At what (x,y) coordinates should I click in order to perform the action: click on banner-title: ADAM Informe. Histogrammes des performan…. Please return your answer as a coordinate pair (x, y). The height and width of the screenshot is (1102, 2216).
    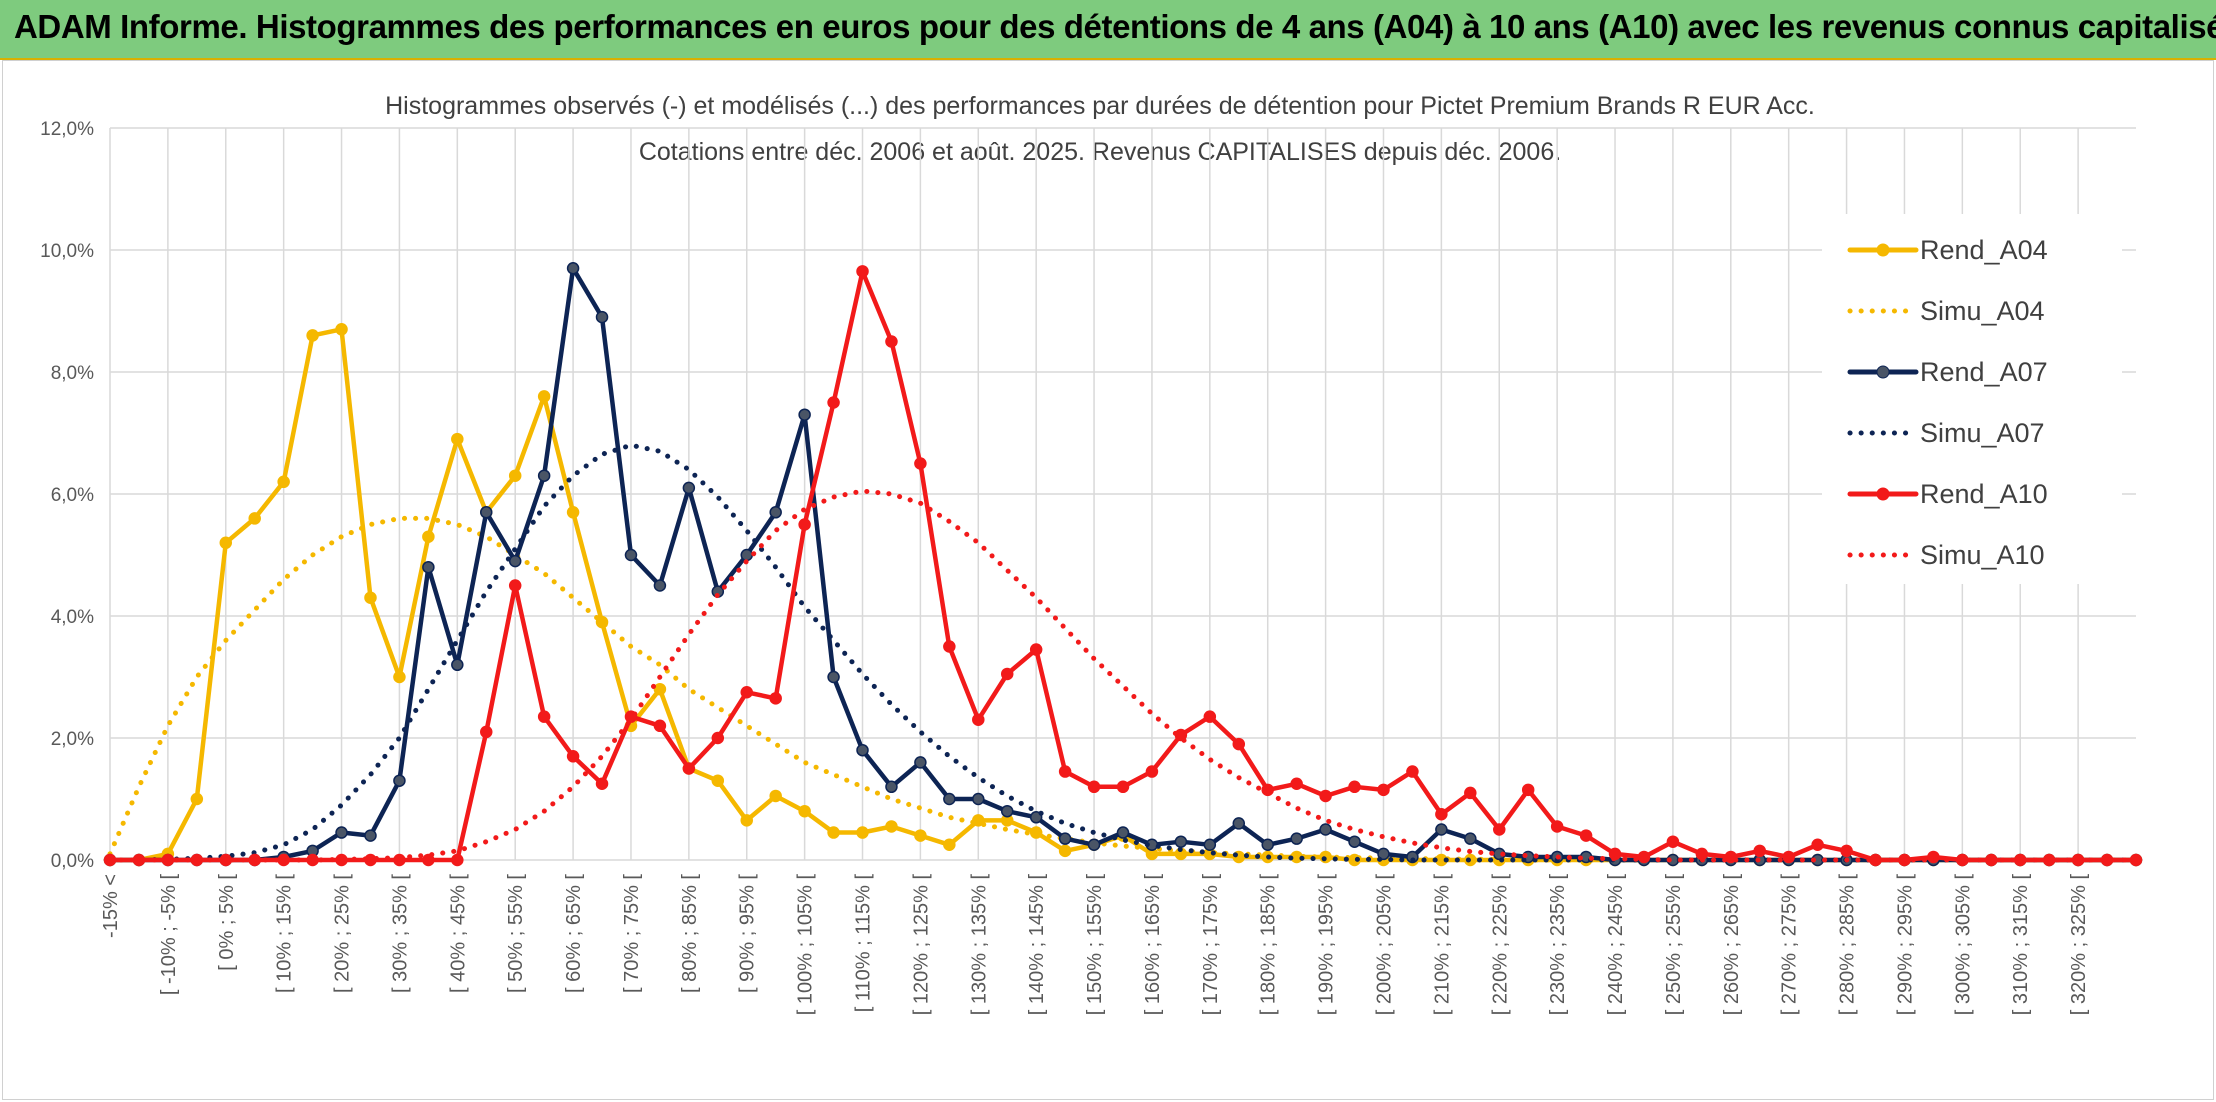
    Looking at the image, I should click on (1115, 26).